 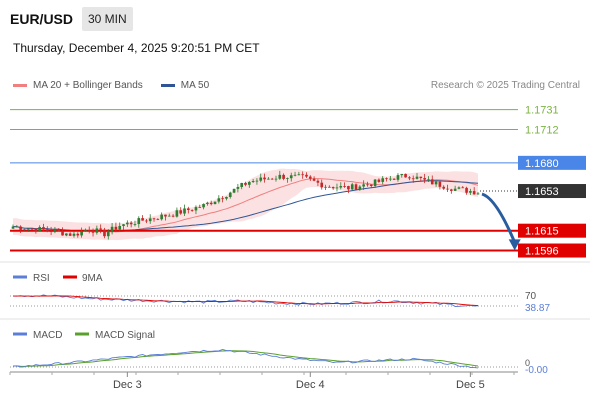 I want to click on x-axis-ticks: Dec 3 Dec 4 Dec 5, so click(x=262, y=381).